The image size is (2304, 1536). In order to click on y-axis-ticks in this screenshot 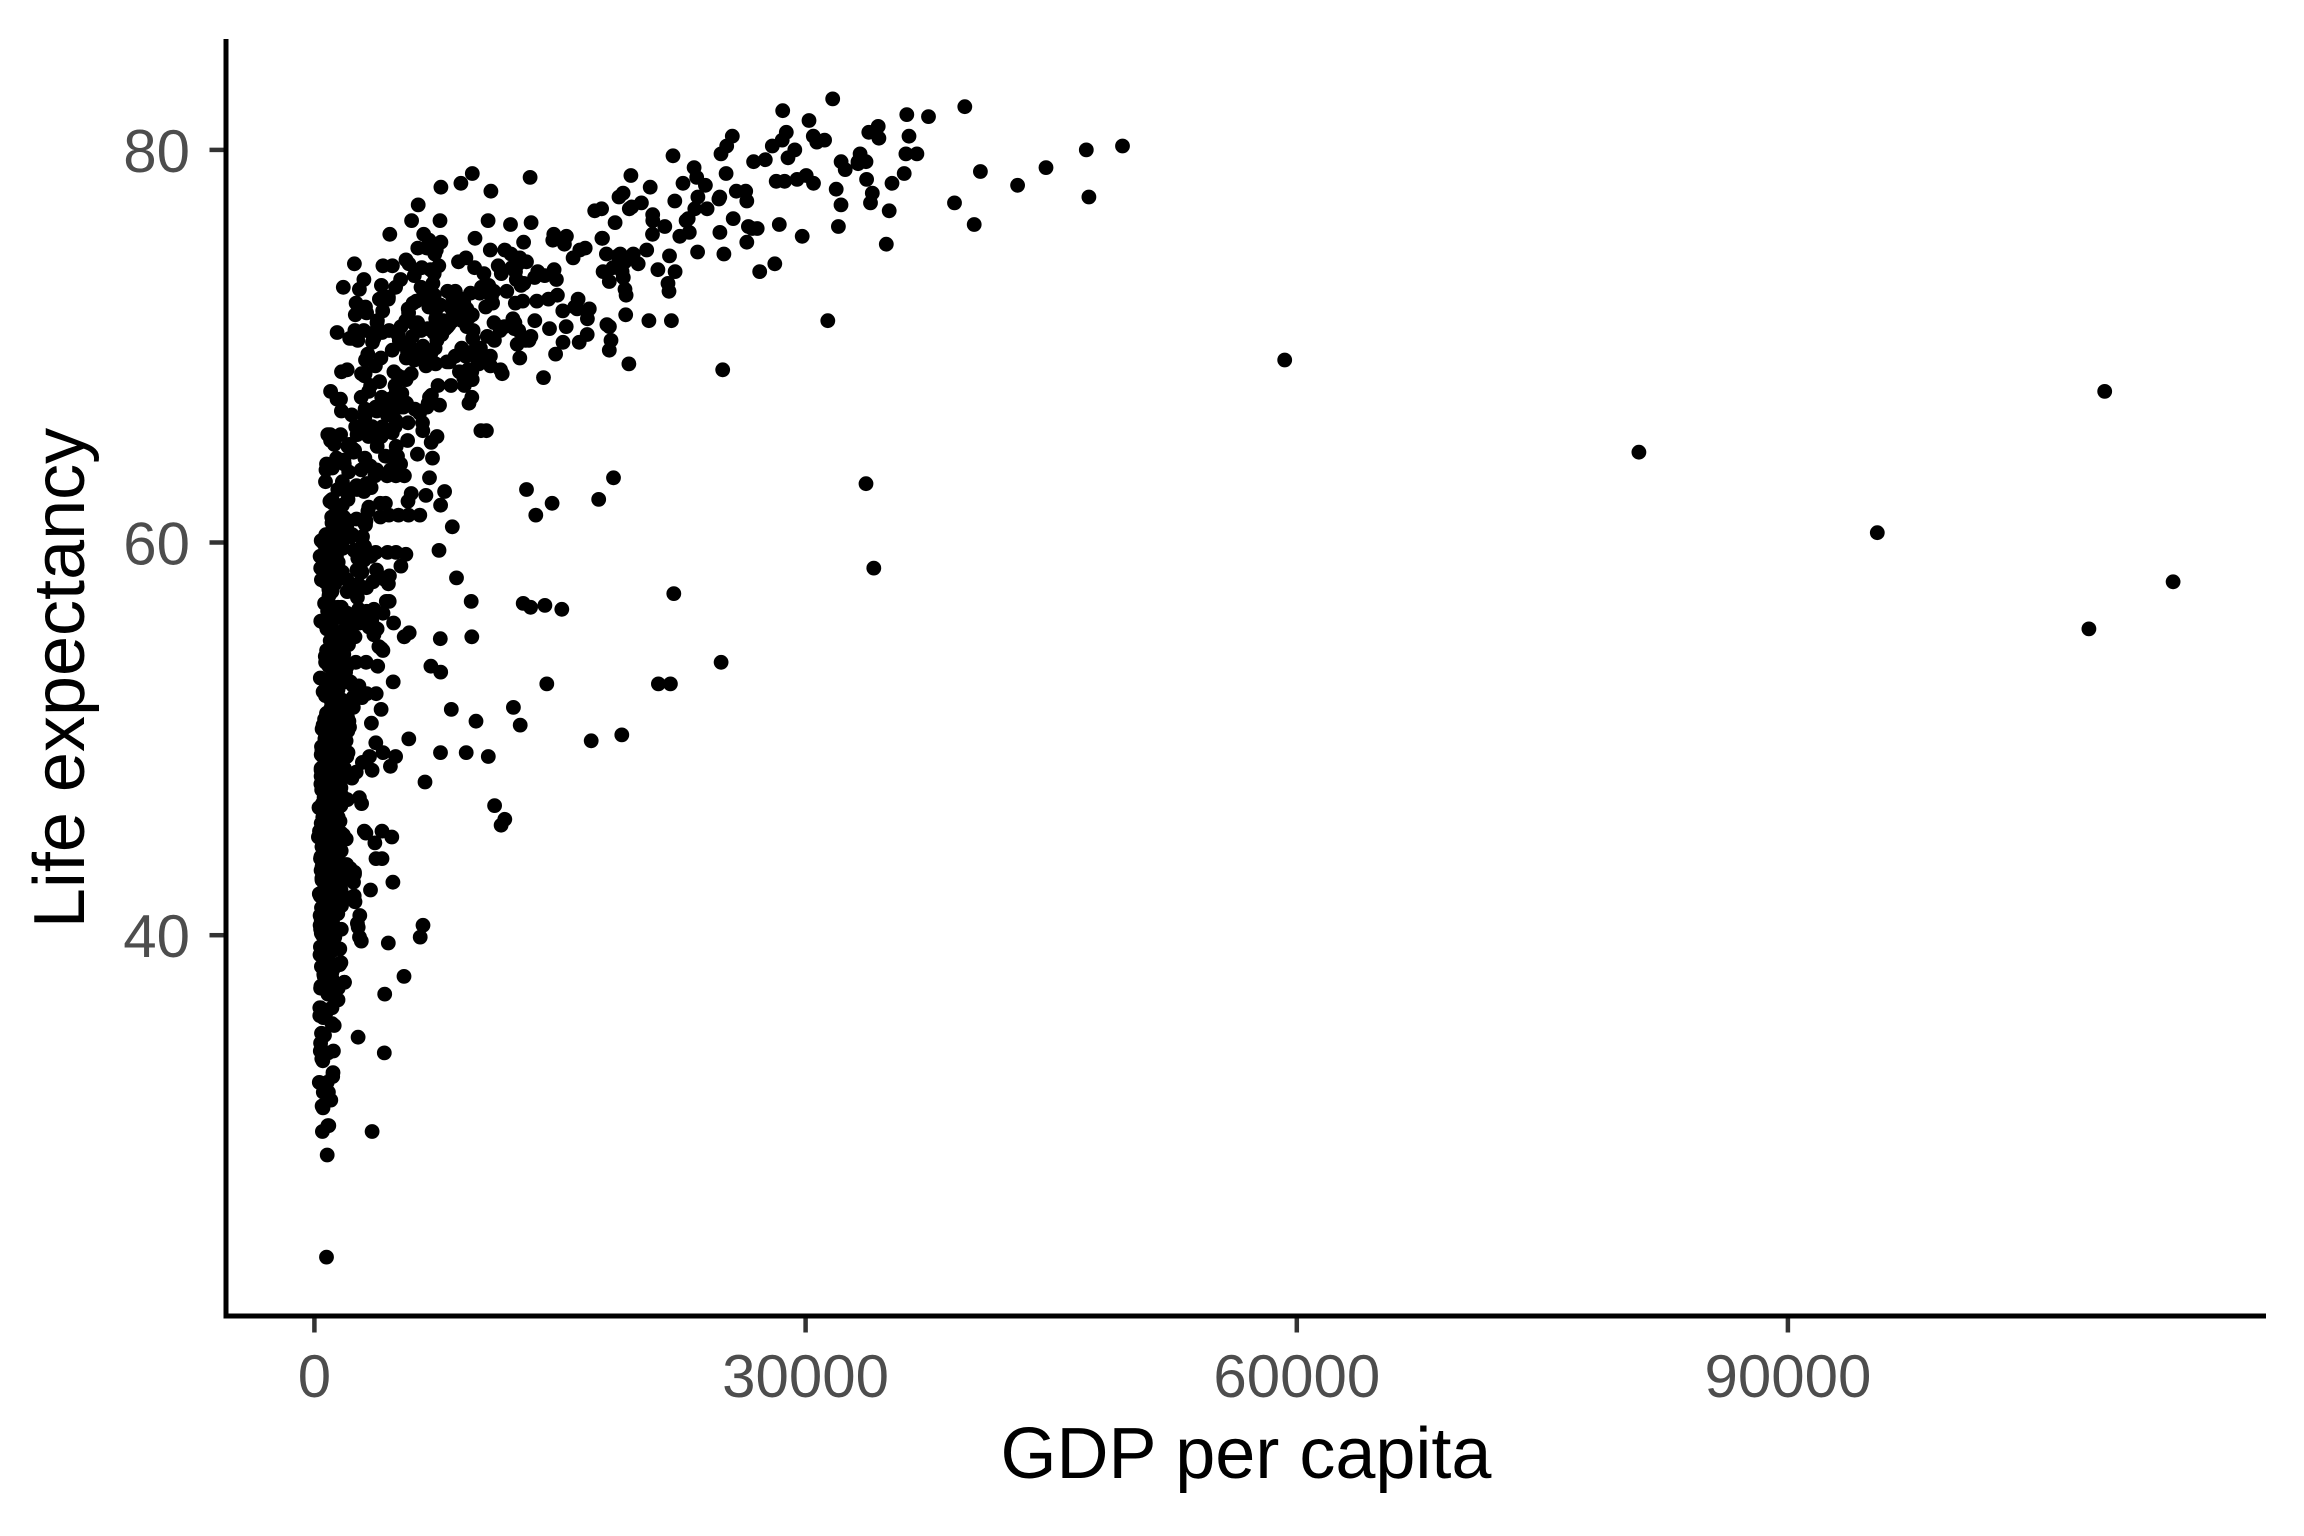, I will do `click(216, 542)`.